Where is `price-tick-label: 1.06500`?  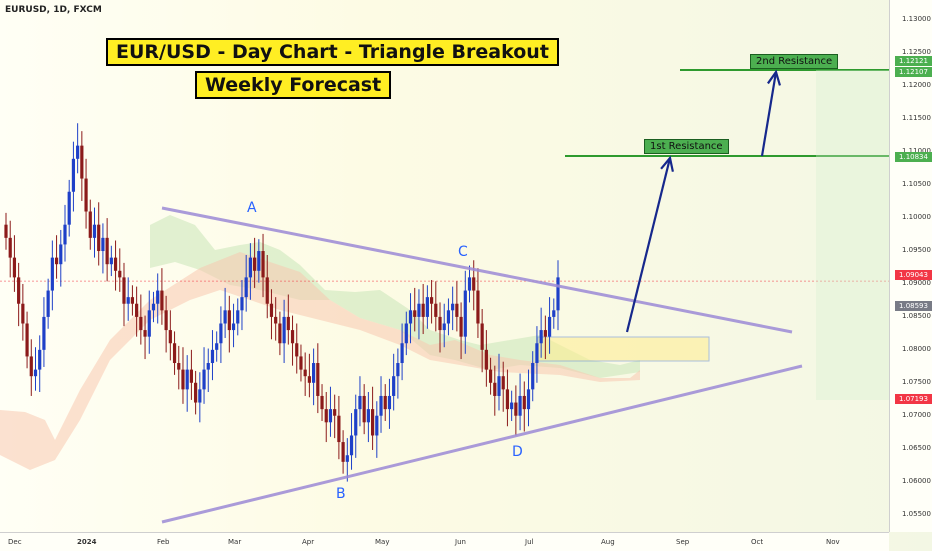
price-tick-label: 1.06500 is located at coordinates (916, 447).